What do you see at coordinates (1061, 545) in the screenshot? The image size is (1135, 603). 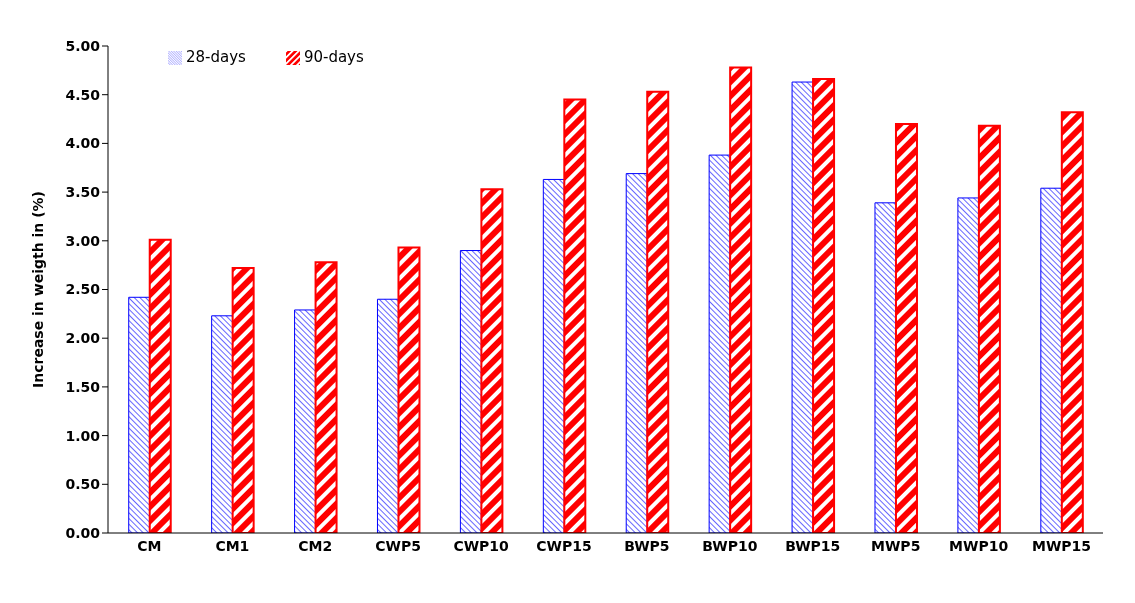 I see `x-tick-label: MWP15` at bounding box center [1061, 545].